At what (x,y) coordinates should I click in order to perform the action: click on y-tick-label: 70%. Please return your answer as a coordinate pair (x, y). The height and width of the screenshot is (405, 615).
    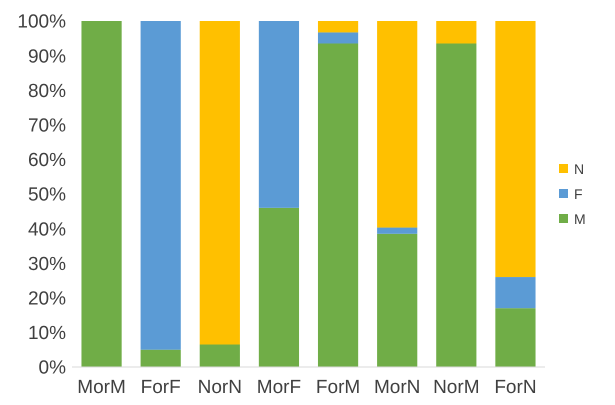
    Looking at the image, I should click on (47, 125).